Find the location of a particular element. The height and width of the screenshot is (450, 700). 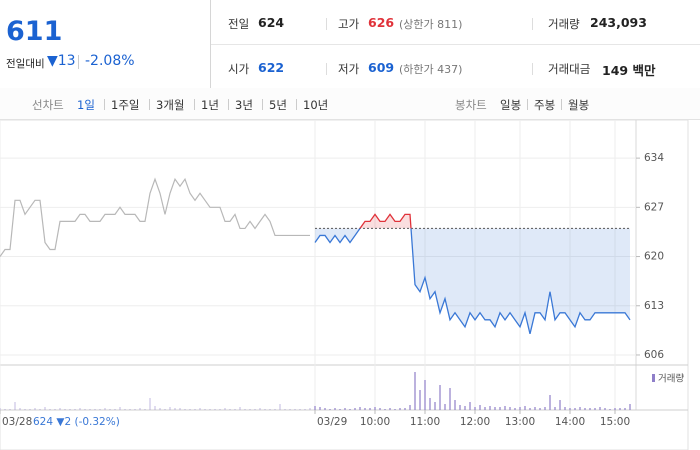

stat-label: 거래량 is located at coordinates (564, 24).